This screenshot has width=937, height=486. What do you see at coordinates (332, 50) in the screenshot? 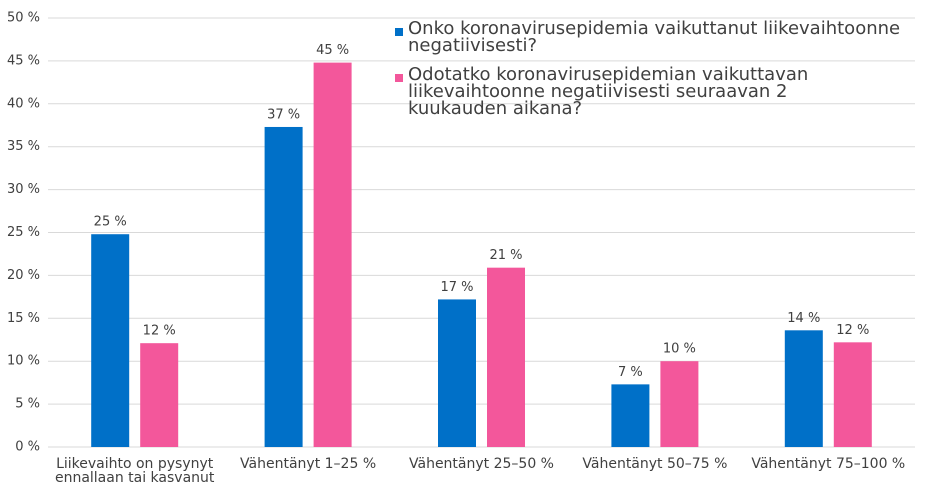
I see `data-label: 45 %` at bounding box center [332, 50].